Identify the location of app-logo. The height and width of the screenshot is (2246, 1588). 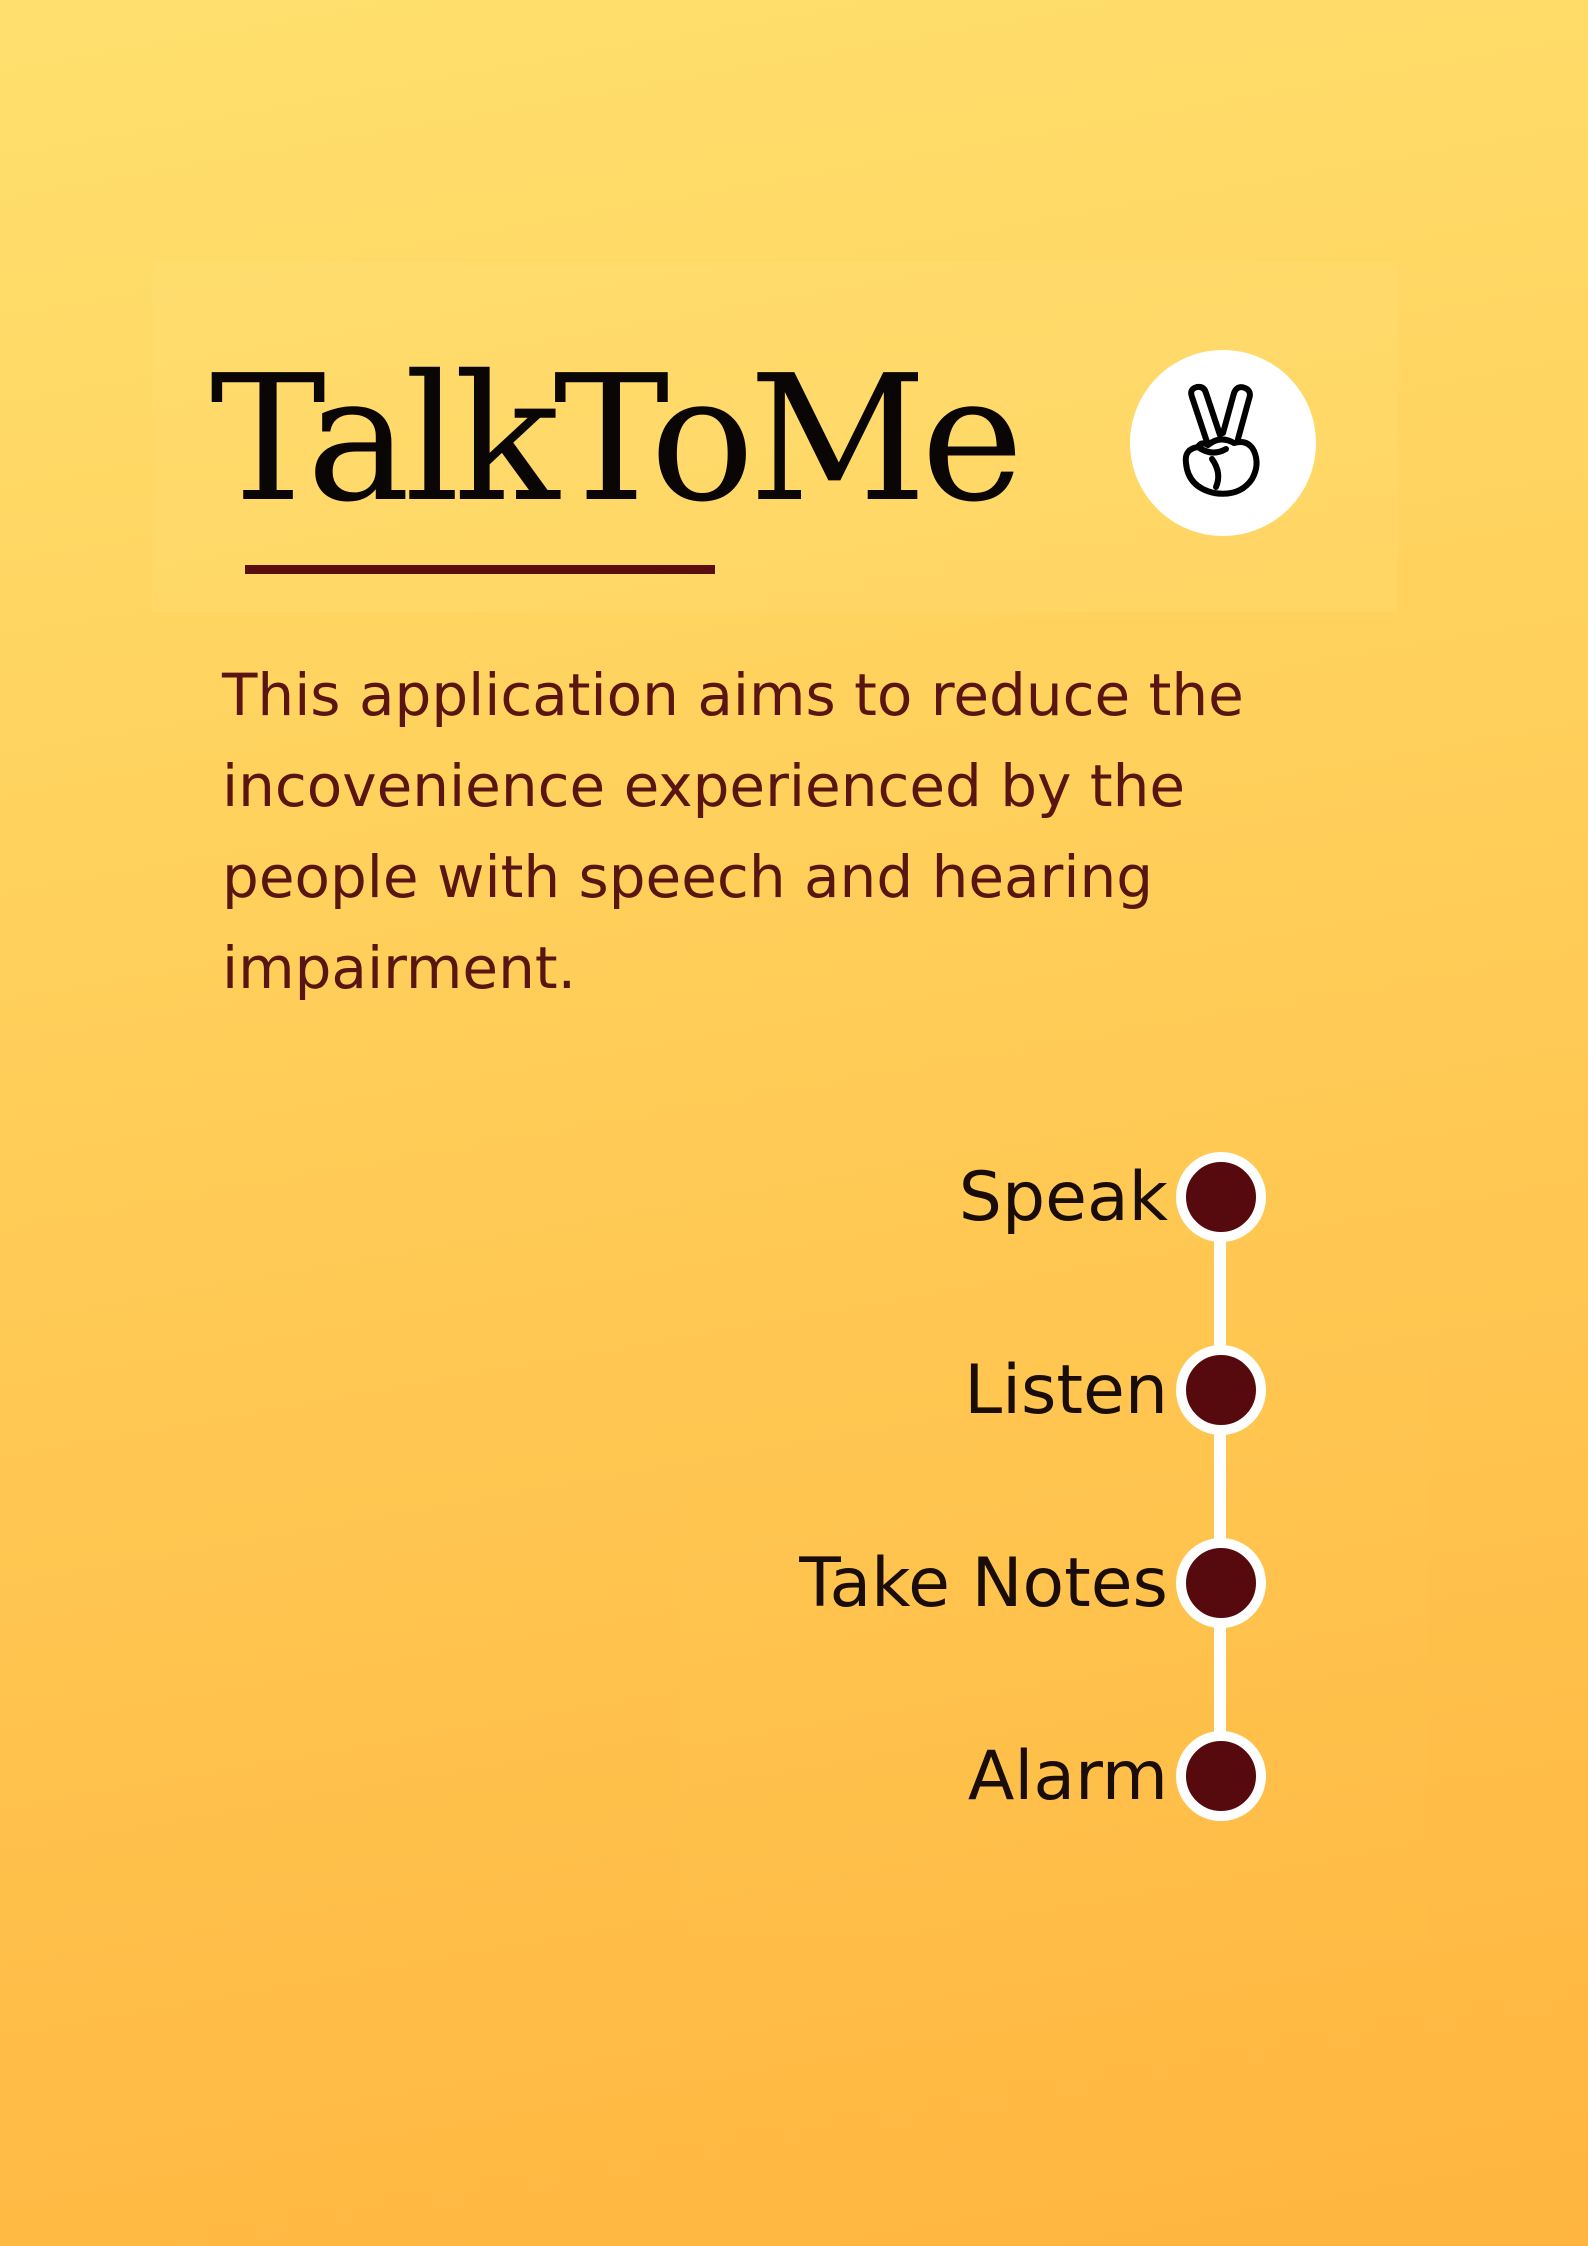
(1223, 443).